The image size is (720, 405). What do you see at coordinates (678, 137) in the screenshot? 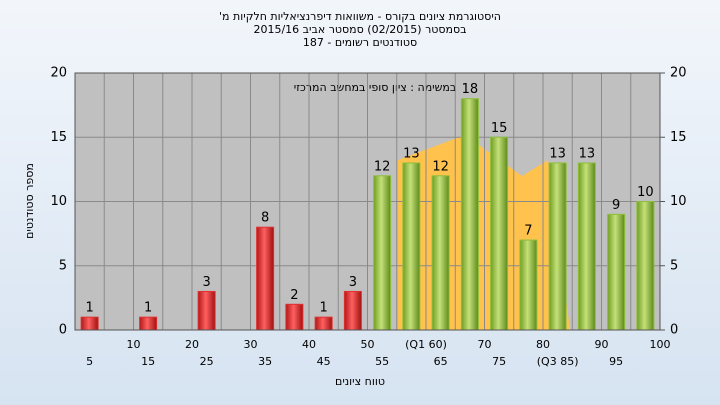
I see `y2-tick-label: 15` at bounding box center [678, 137].